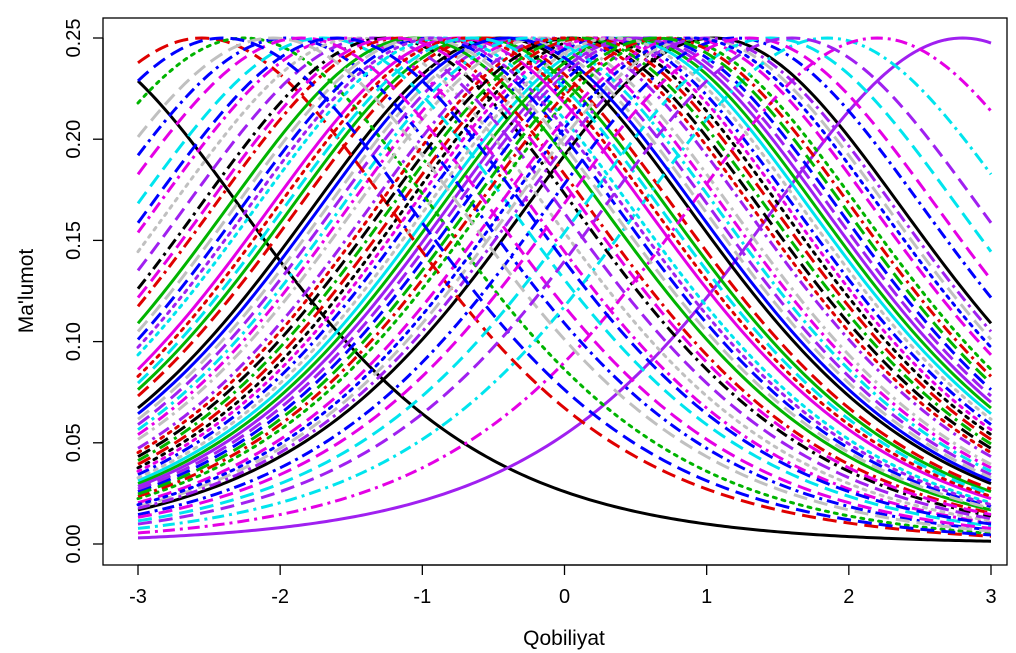  I want to click on x-tick-label: 3, so click(990, 597).